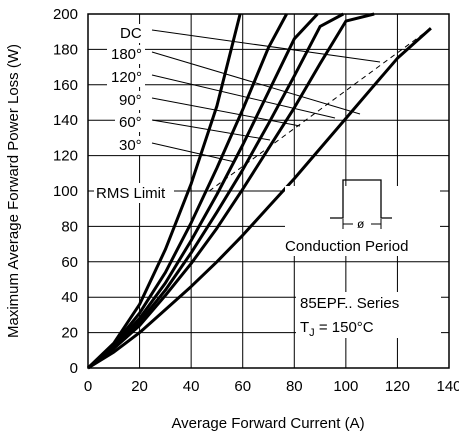 This screenshot has height=437, width=459. I want to click on conduction-period-inset: ø Conduction Period, so click(362, 218).